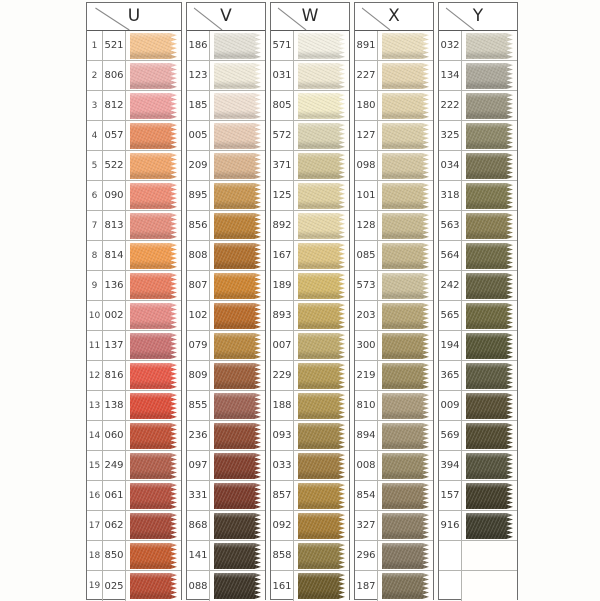  What do you see at coordinates (366, 525) in the screenshot?
I see `color-code: 327` at bounding box center [366, 525].